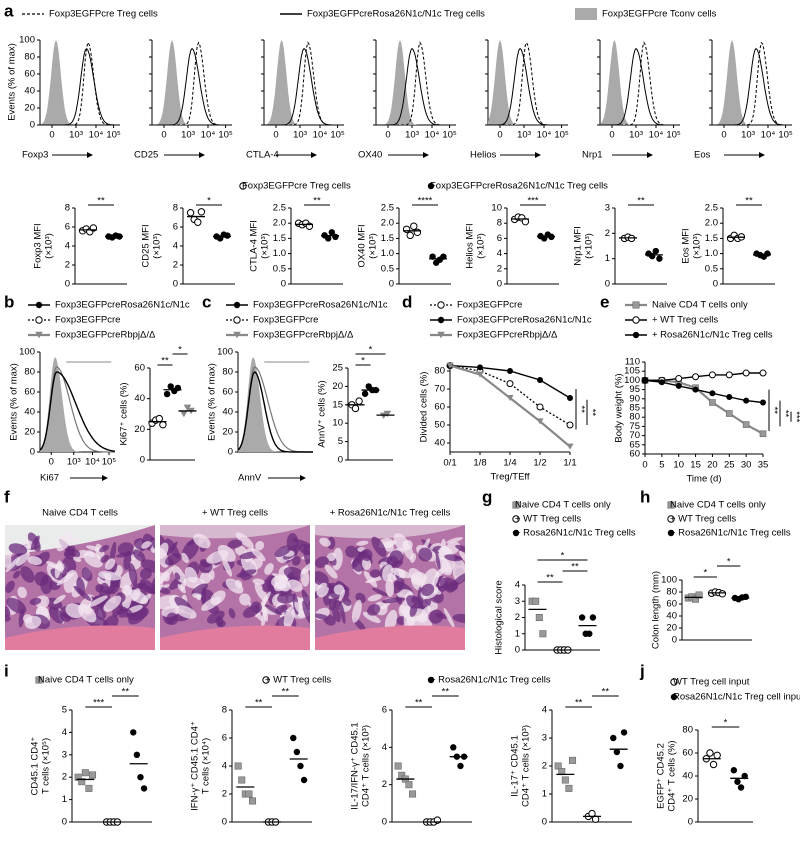  Describe the element at coordinates (711, 223) in the screenshot. I see `y-tick-label: 2.0` at that location.